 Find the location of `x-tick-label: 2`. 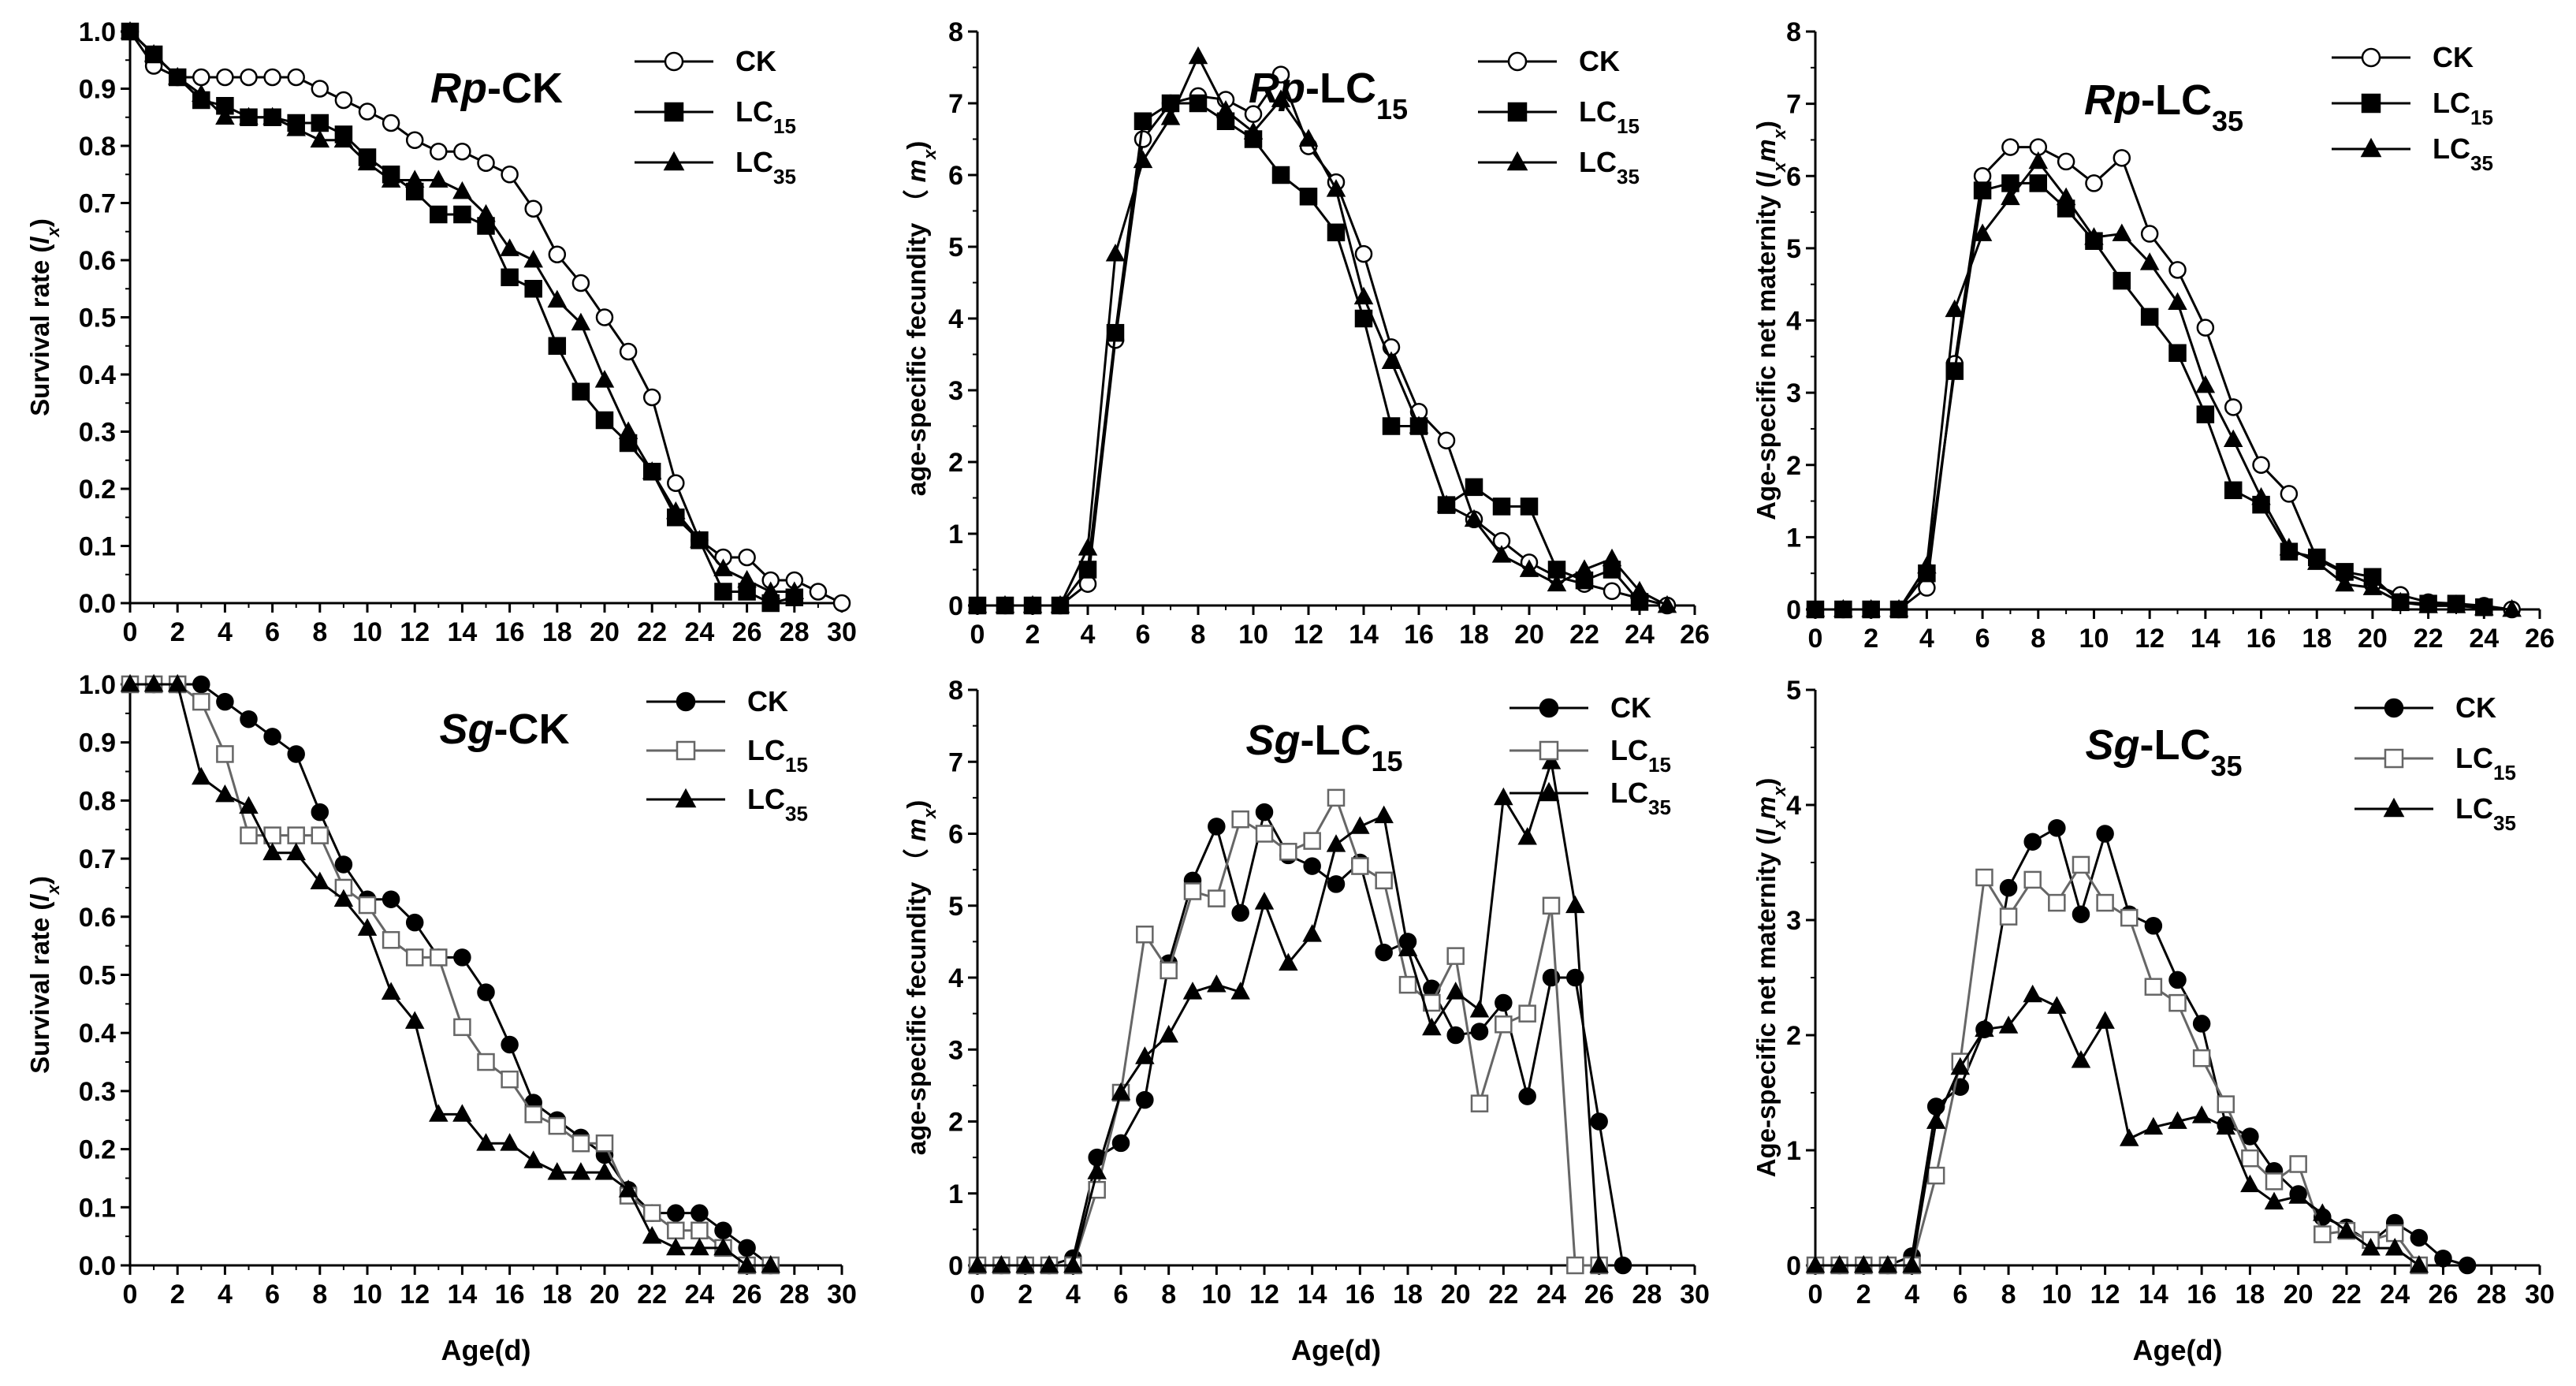

x-tick-label: 2 is located at coordinates (1870, 639).